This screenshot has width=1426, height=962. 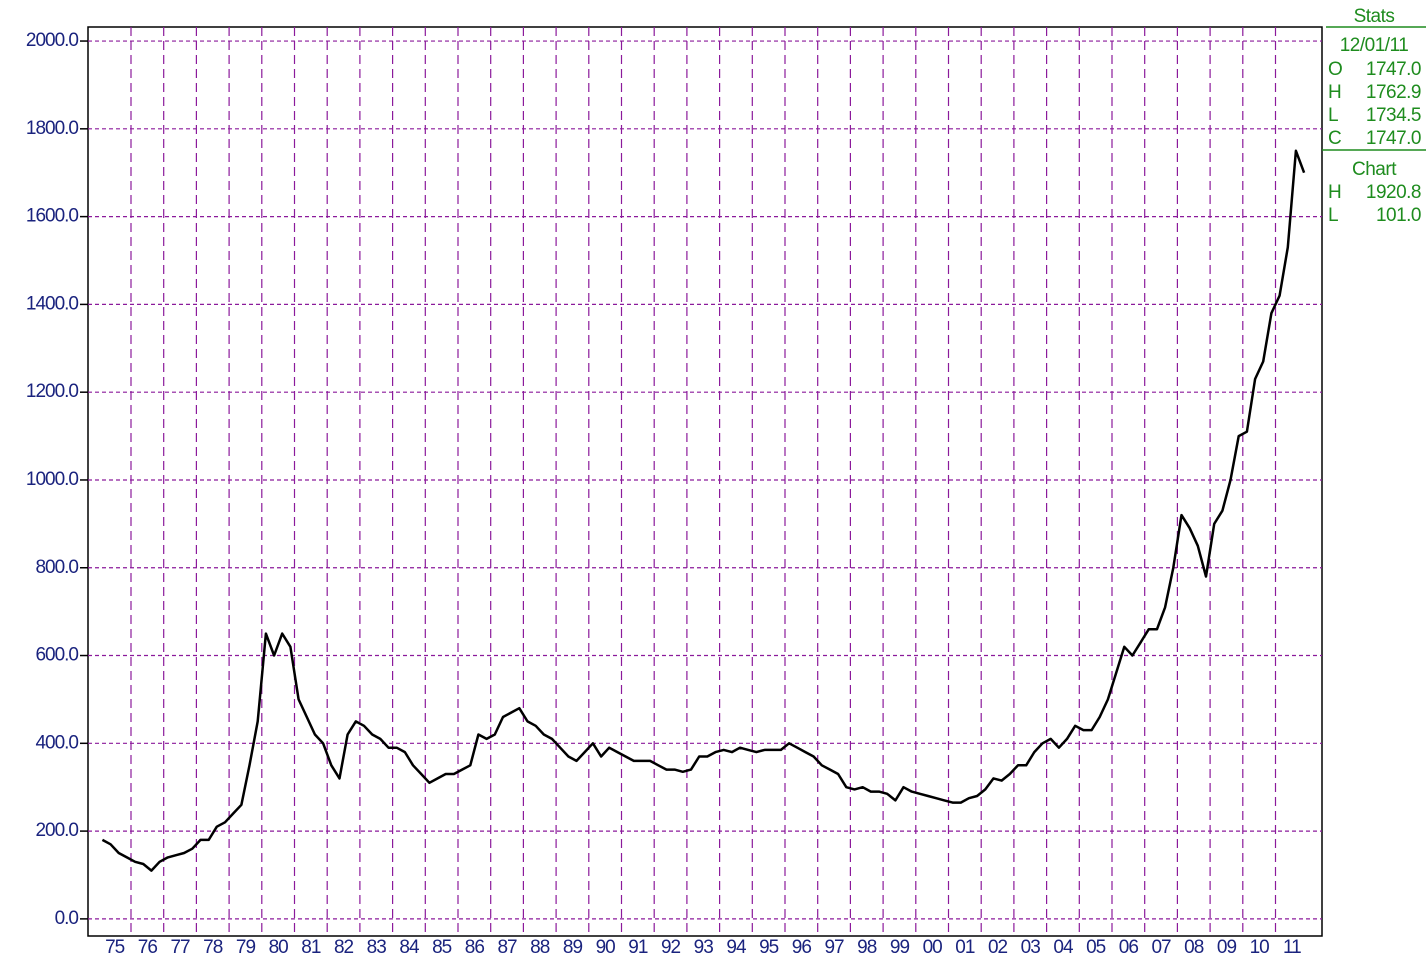 I want to click on y-tick-label: 2000.0, so click(x=52, y=40).